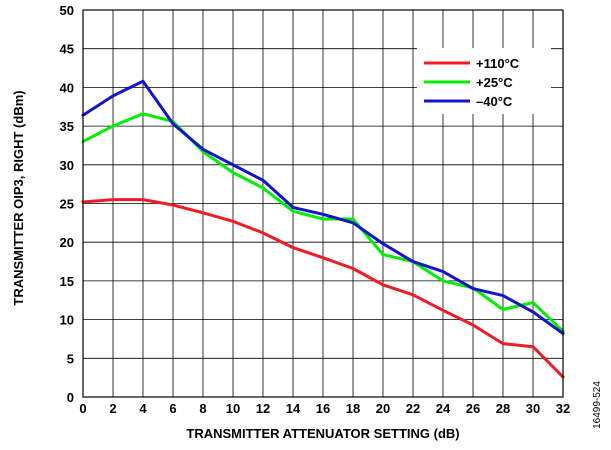 Image resolution: width=611 pixels, height=450 pixels. What do you see at coordinates (413, 408) in the screenshot?
I see `x-tick-label: 22` at bounding box center [413, 408].